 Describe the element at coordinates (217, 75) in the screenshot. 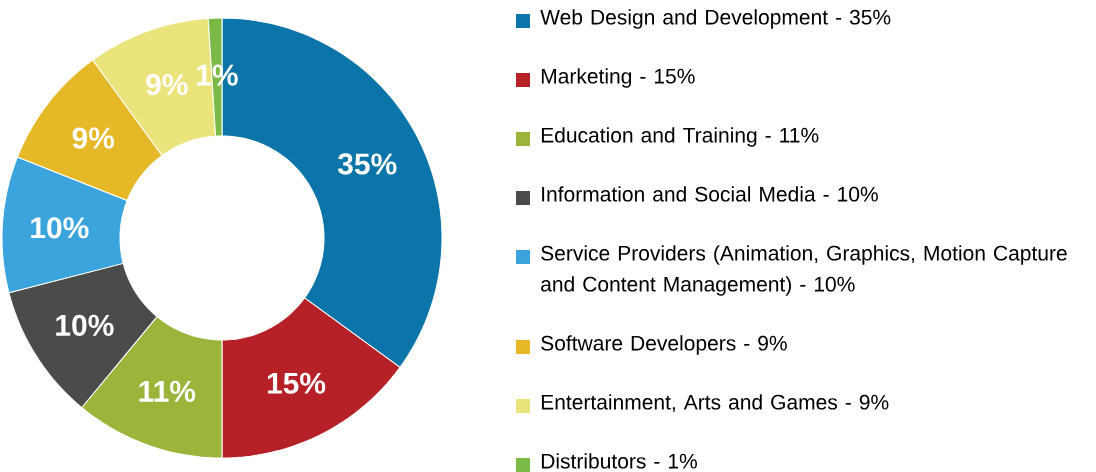

I see `data-label: 1%` at that location.